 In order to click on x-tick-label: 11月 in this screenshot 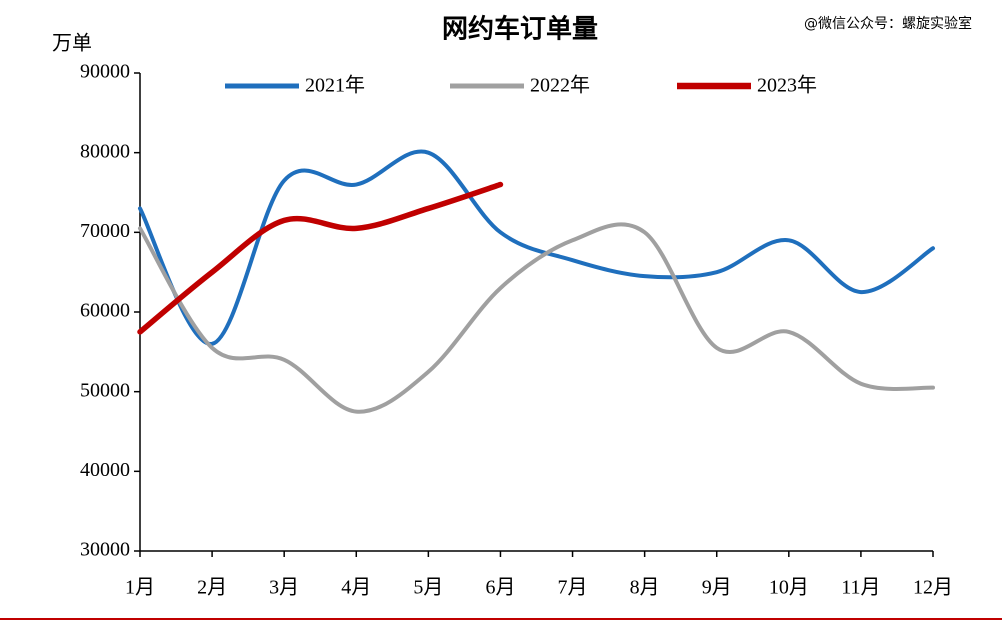, I will do `click(860, 588)`.